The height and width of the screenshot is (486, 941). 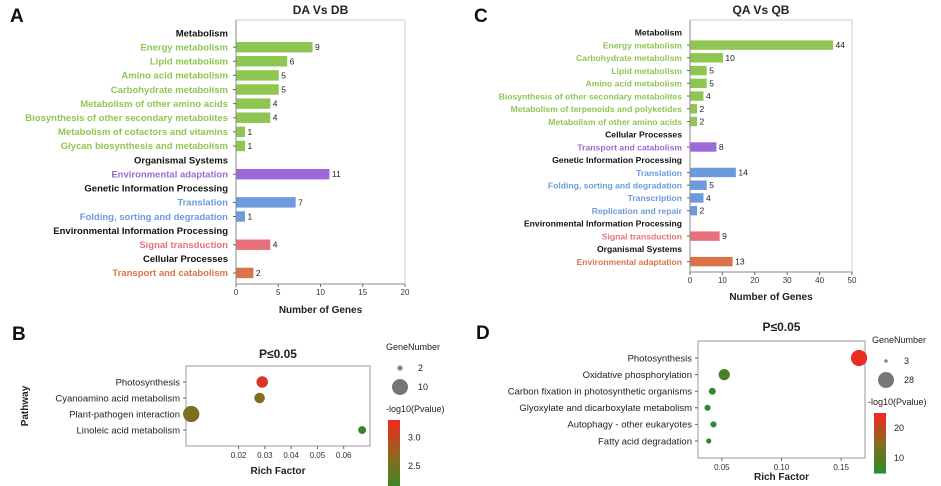 What do you see at coordinates (140, 231) in the screenshot?
I see `category-header-environmental-information-processing: Environmental Information Processing` at bounding box center [140, 231].